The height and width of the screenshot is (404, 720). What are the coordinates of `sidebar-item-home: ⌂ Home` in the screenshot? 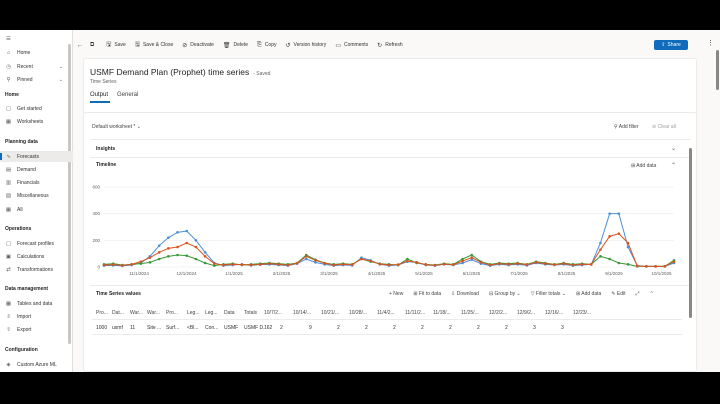 It's located at (36, 52).